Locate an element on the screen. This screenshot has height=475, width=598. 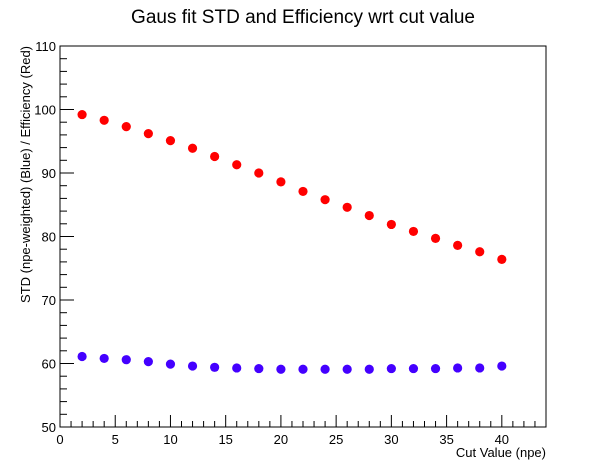
y-tick-label: 50 is located at coordinates (49, 427).